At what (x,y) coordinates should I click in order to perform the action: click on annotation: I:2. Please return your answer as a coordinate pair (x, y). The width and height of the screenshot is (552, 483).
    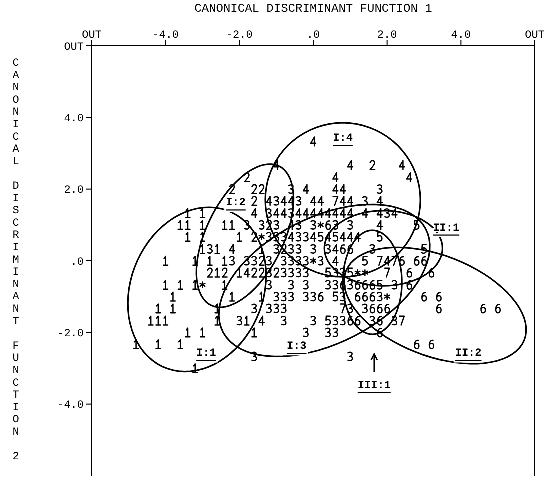
    Looking at the image, I should click on (236, 204).